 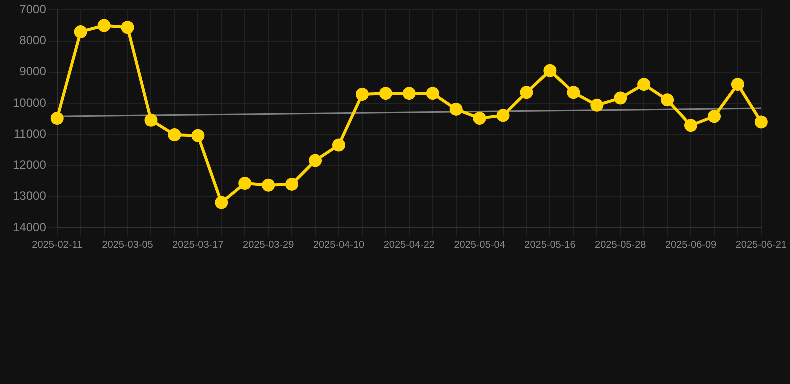 I want to click on y-tick-label: 9000, so click(x=33, y=71).